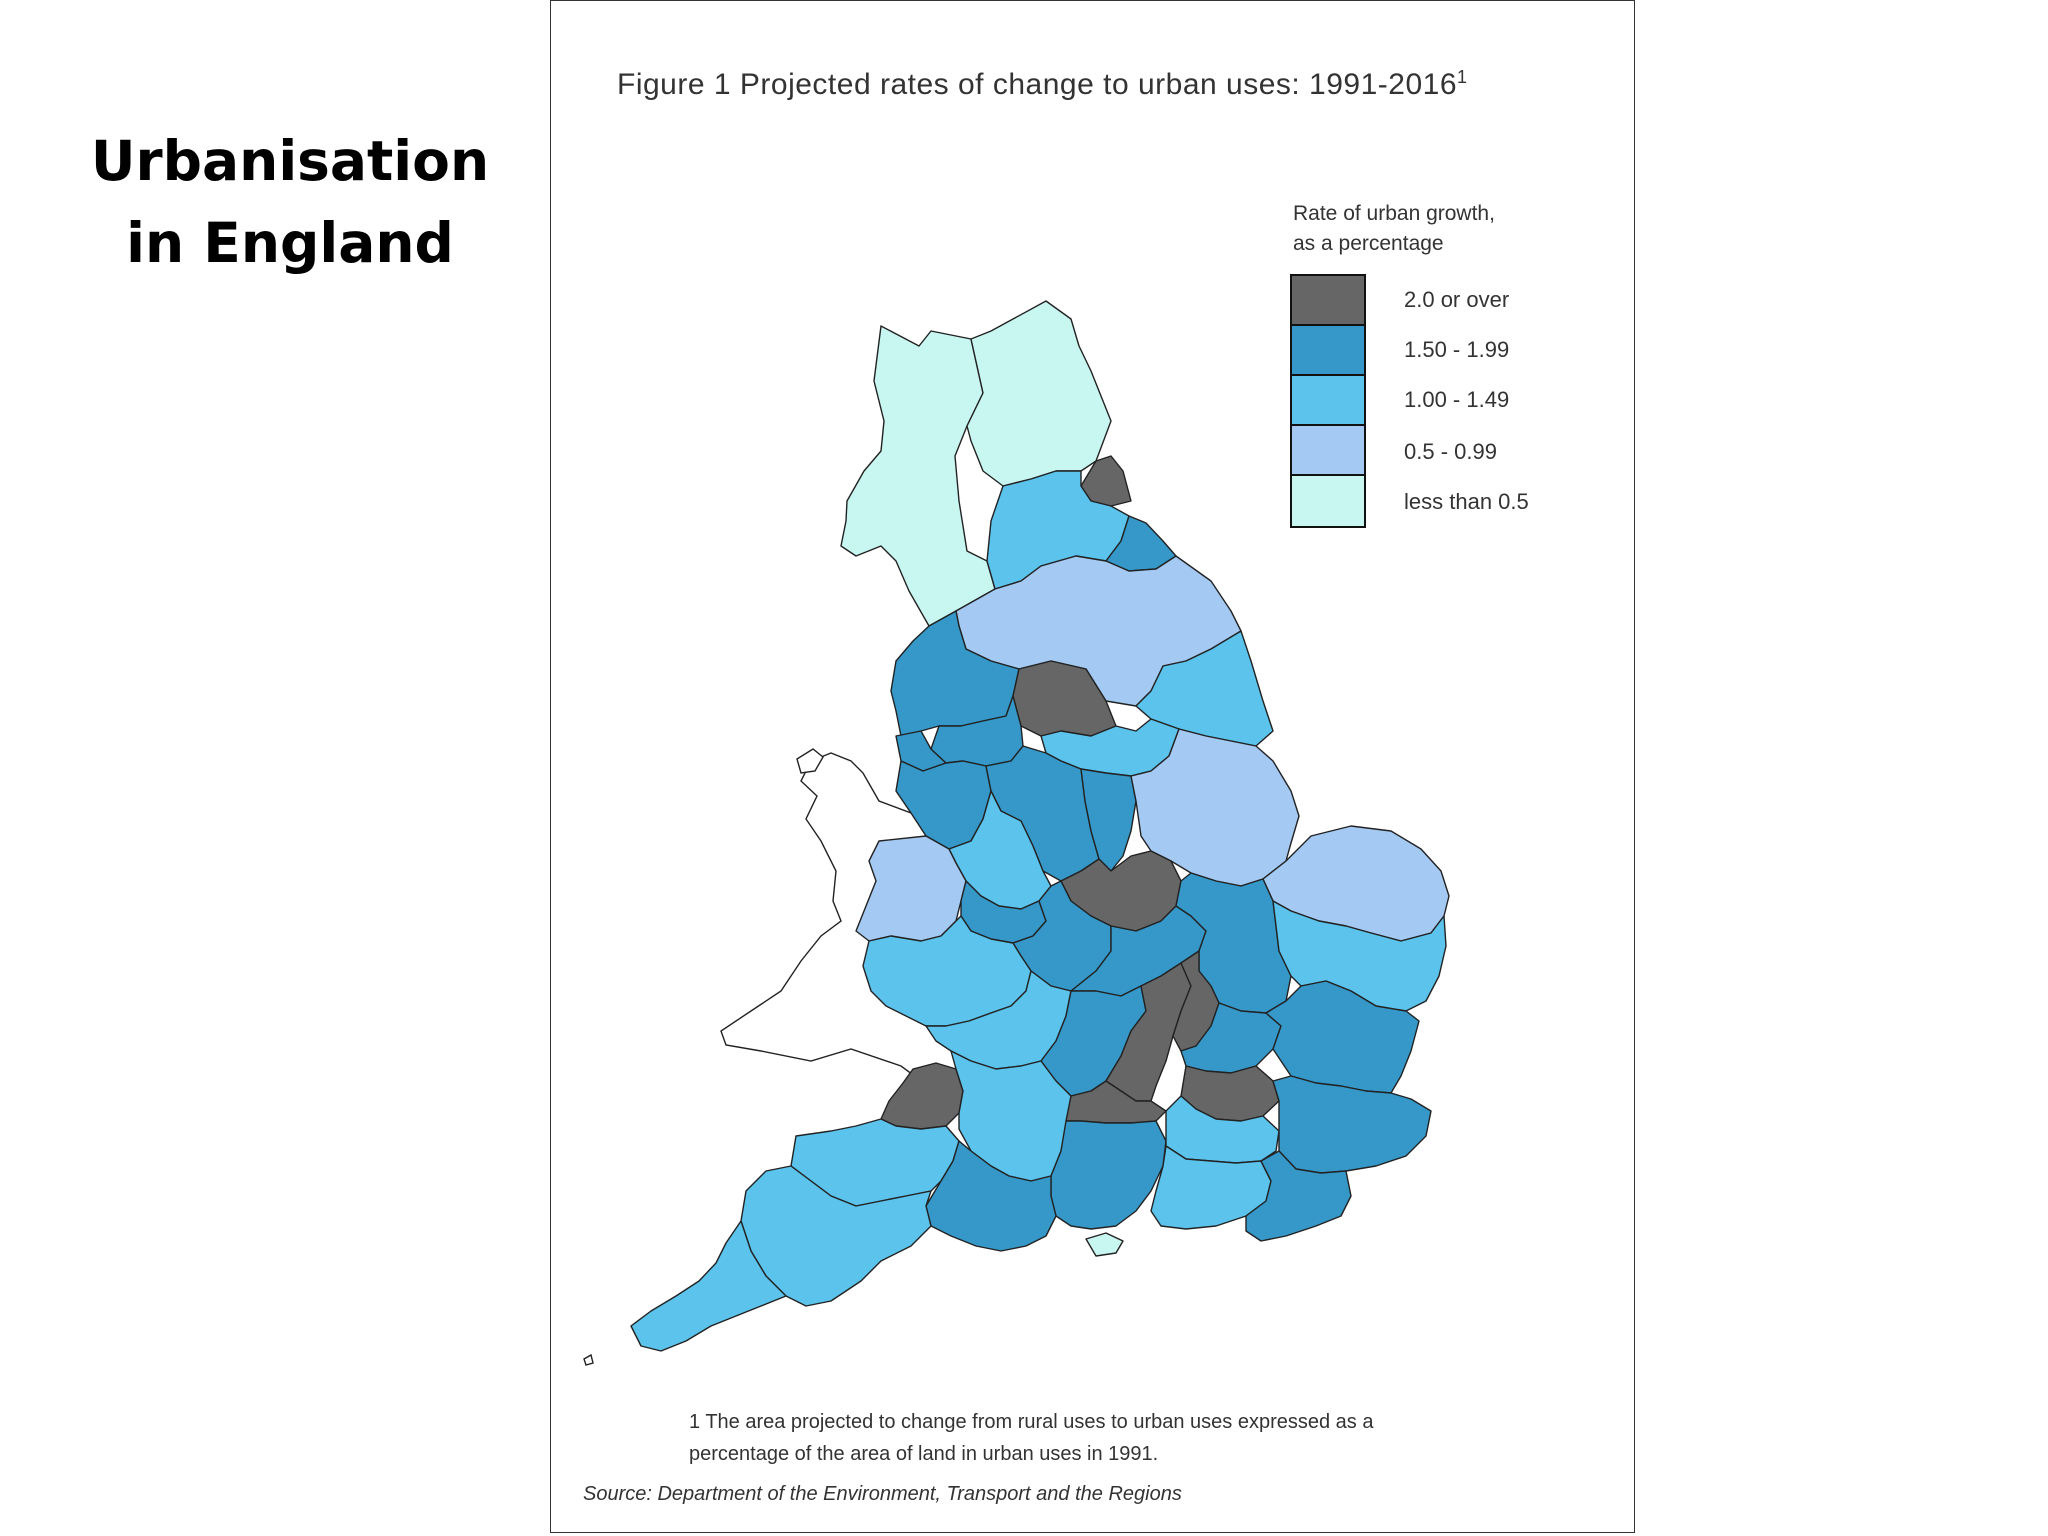 The height and width of the screenshot is (1536, 2048). What do you see at coordinates (1328, 301) in the screenshot?
I see `legend-swatch-2-0-or-over` at bounding box center [1328, 301].